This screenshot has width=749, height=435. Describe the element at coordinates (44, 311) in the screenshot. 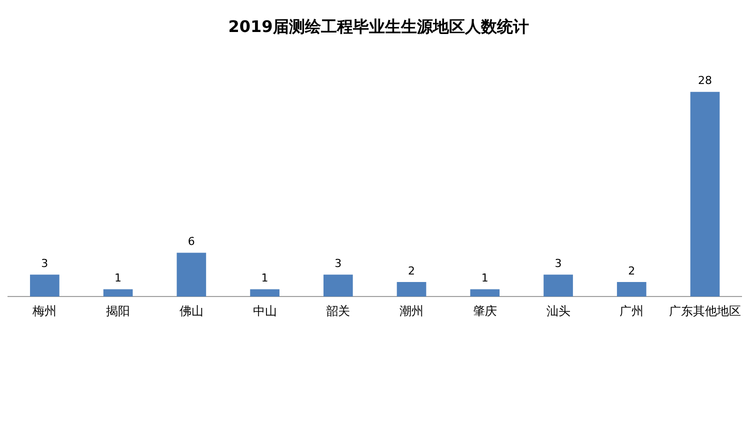

I see `x-tick-label: 梅州` at that location.